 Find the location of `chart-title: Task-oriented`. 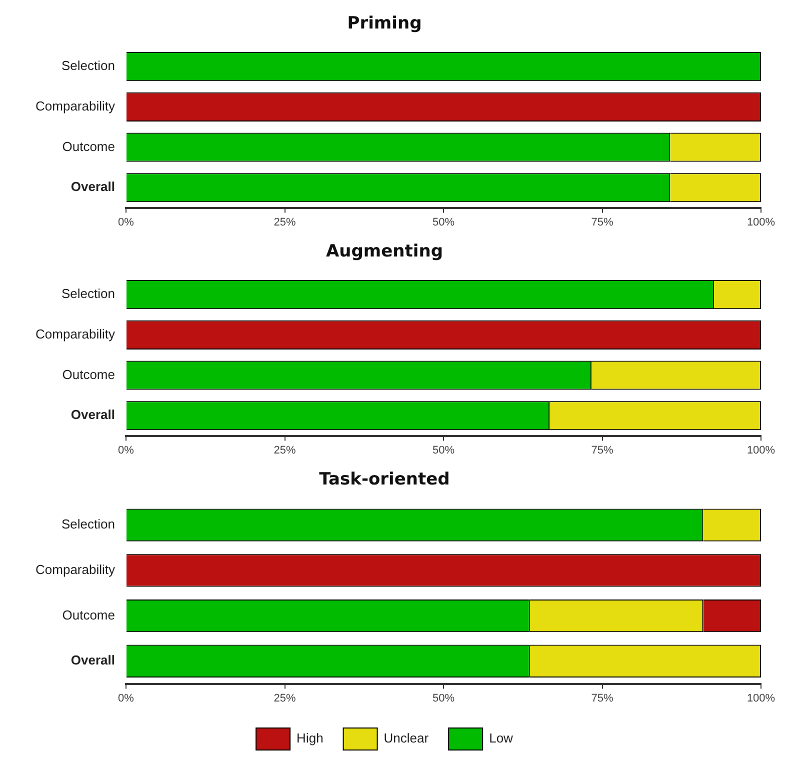

chart-title: Task-oriented is located at coordinates (384, 480).